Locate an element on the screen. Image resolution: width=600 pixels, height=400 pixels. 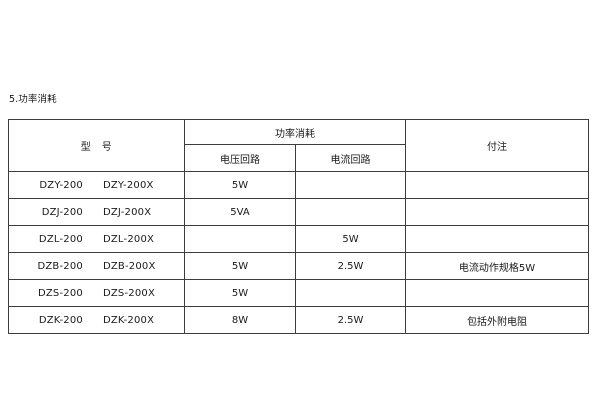
cell-model: DZL-200 DZL-200X is located at coordinates (96, 239).